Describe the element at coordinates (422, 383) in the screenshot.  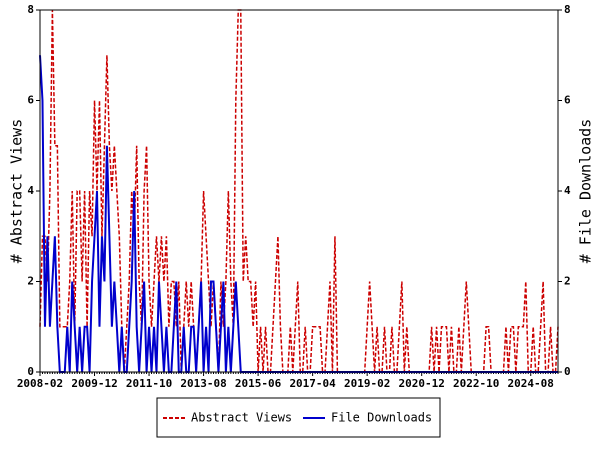
I see `x-tick-label: 2020-12` at that location.